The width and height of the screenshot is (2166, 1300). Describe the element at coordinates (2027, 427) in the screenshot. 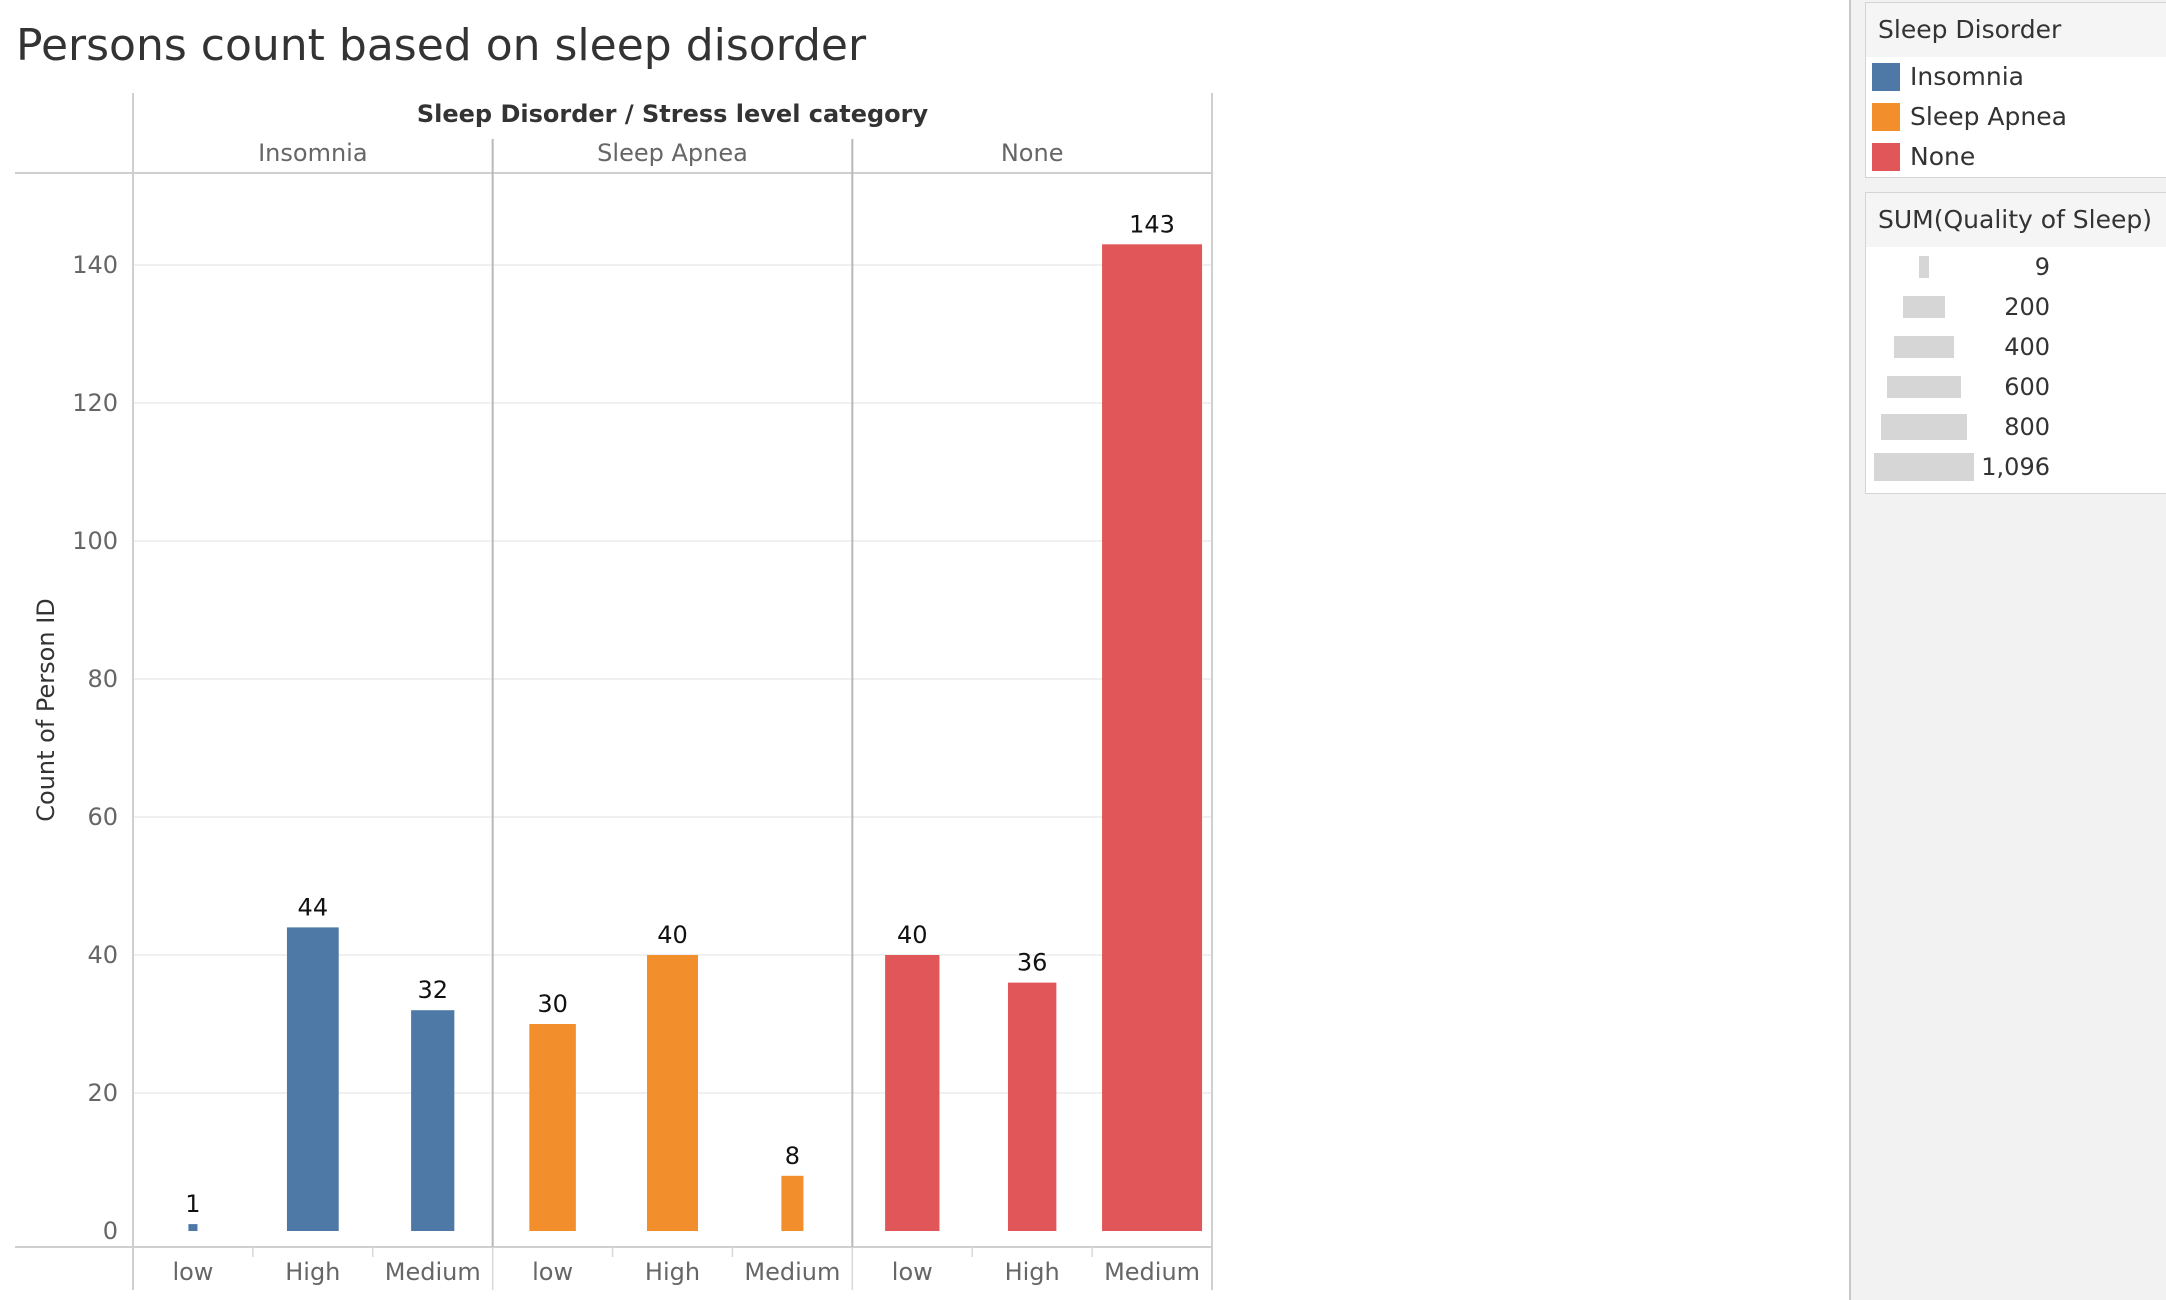

I see `size-legend-label: 800` at that location.